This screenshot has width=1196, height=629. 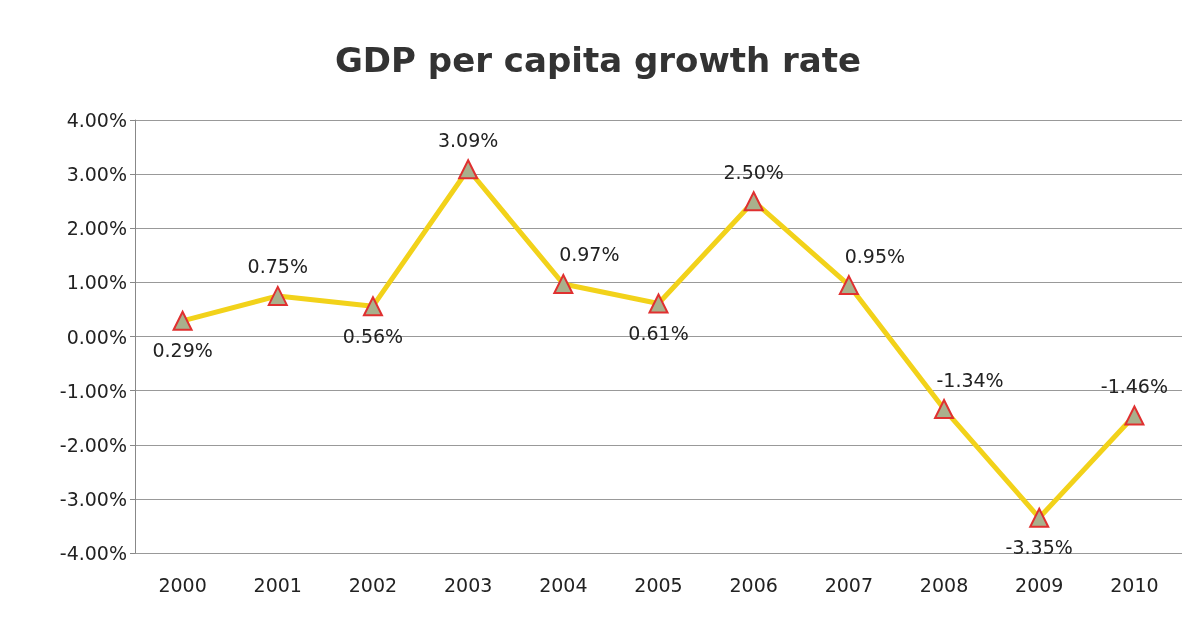 What do you see at coordinates (658, 584) in the screenshot?
I see `x-tick-label: 2005` at bounding box center [658, 584].